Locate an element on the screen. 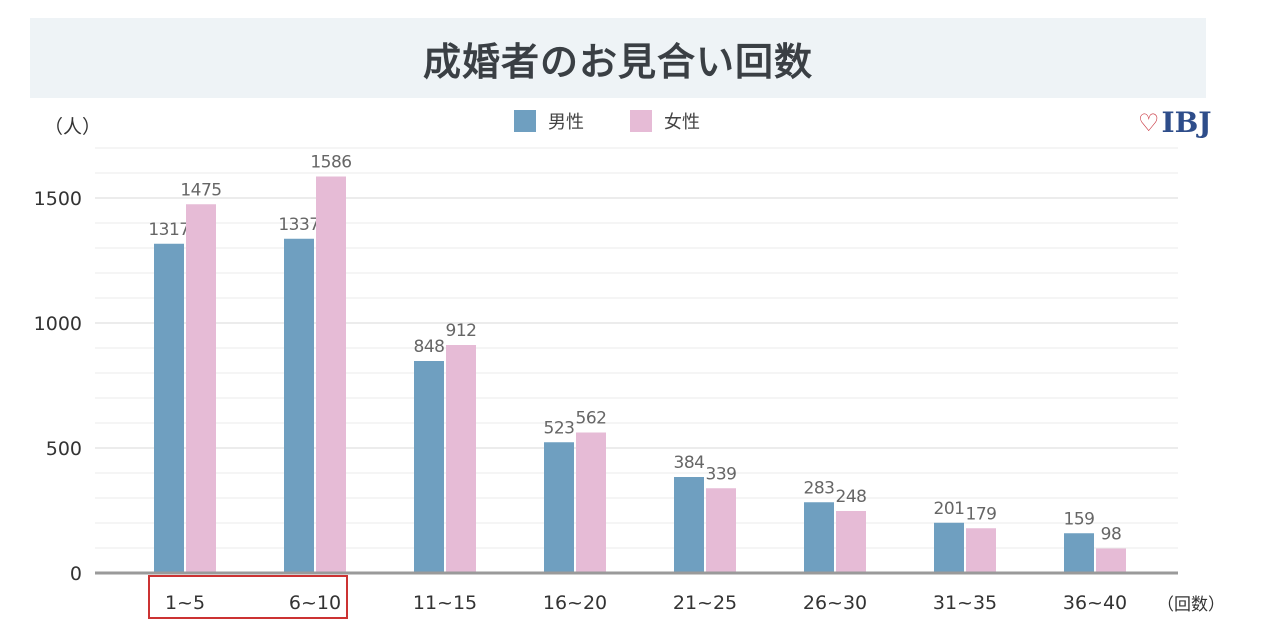 The width and height of the screenshot is (1280, 630). x-tick-label: 21~25 is located at coordinates (705, 603).